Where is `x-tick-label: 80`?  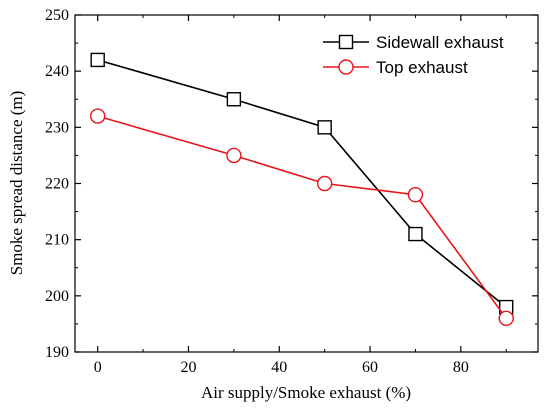 x-tick-label: 80 is located at coordinates (461, 367).